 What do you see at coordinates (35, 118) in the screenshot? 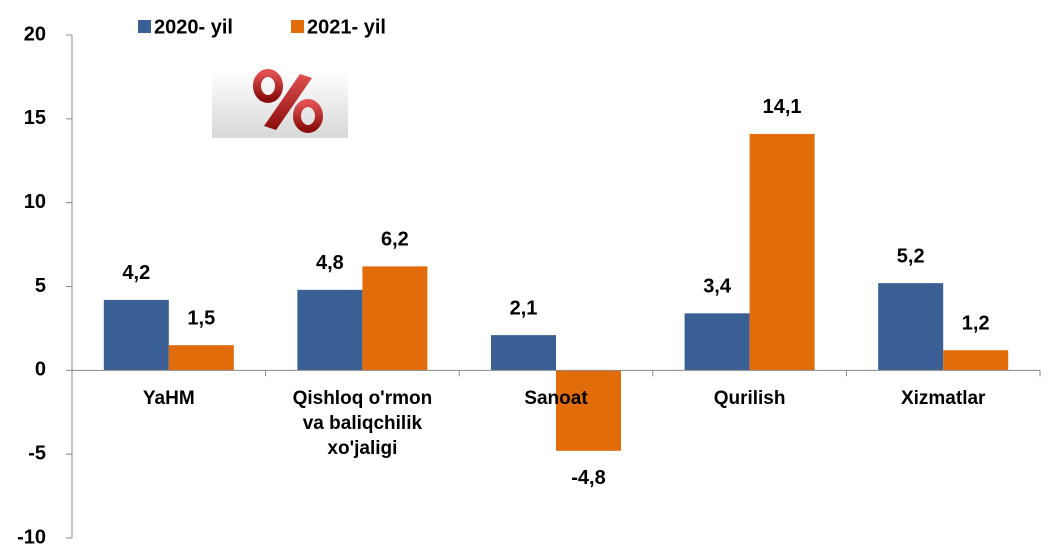
I see `y-tick-label: 15` at bounding box center [35, 118].